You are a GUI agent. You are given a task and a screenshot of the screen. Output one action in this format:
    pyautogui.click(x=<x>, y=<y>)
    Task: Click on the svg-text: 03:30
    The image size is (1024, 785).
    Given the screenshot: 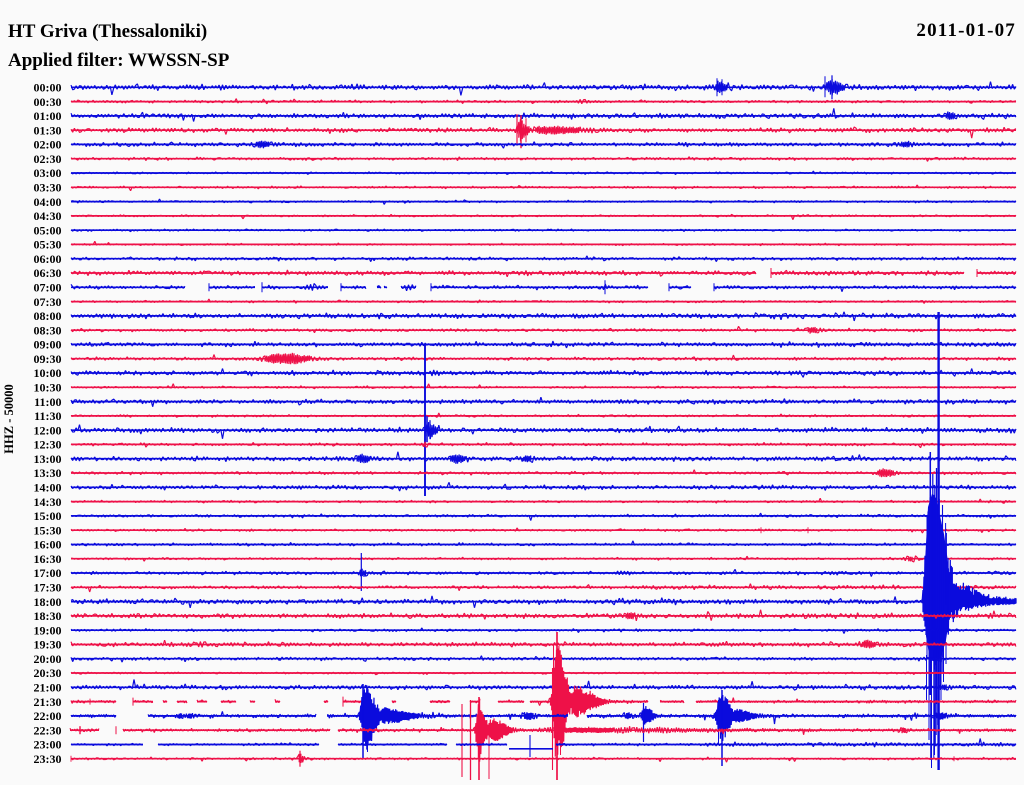 What is the action you would take?
    pyautogui.click(x=48, y=188)
    